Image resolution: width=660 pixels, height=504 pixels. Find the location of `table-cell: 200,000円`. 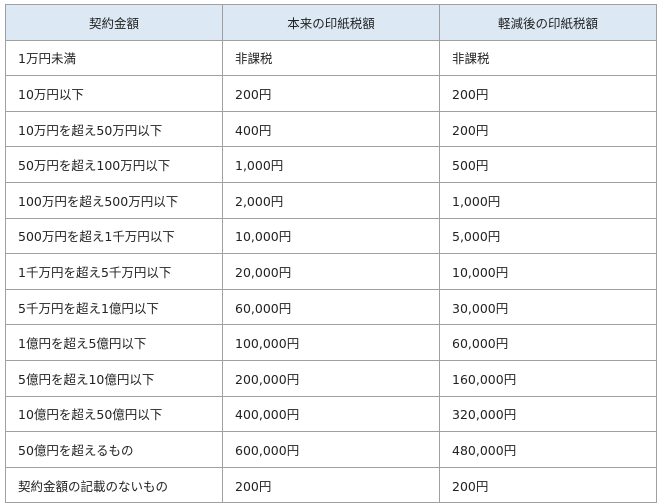

table-cell: 200,000円 is located at coordinates (331, 378).